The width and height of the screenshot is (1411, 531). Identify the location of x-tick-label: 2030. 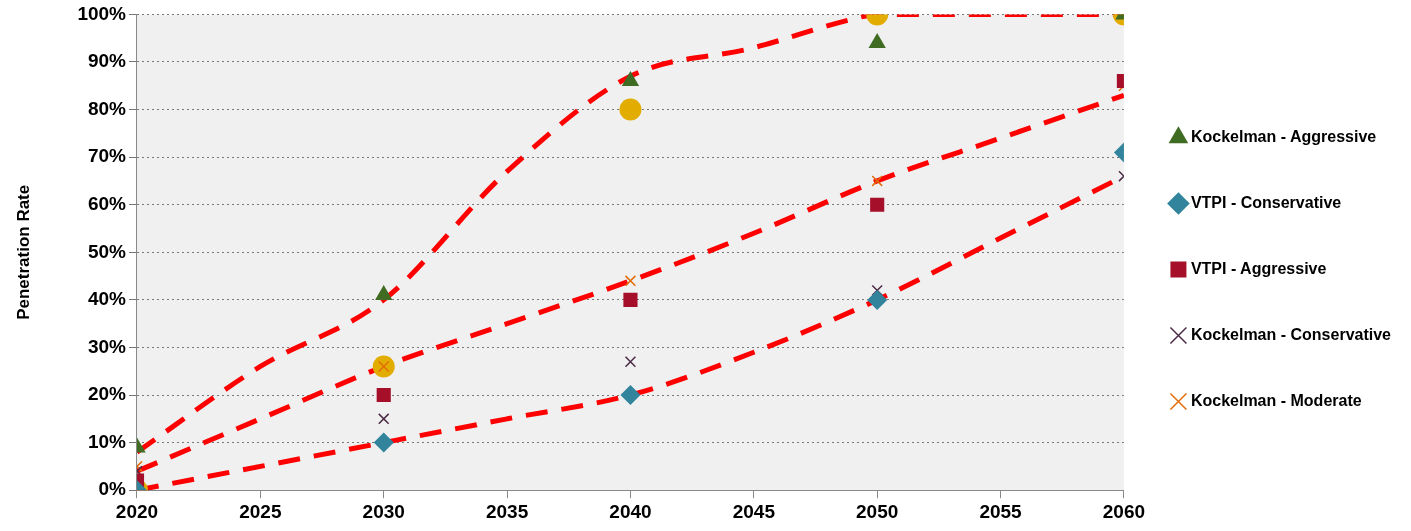
(383, 511).